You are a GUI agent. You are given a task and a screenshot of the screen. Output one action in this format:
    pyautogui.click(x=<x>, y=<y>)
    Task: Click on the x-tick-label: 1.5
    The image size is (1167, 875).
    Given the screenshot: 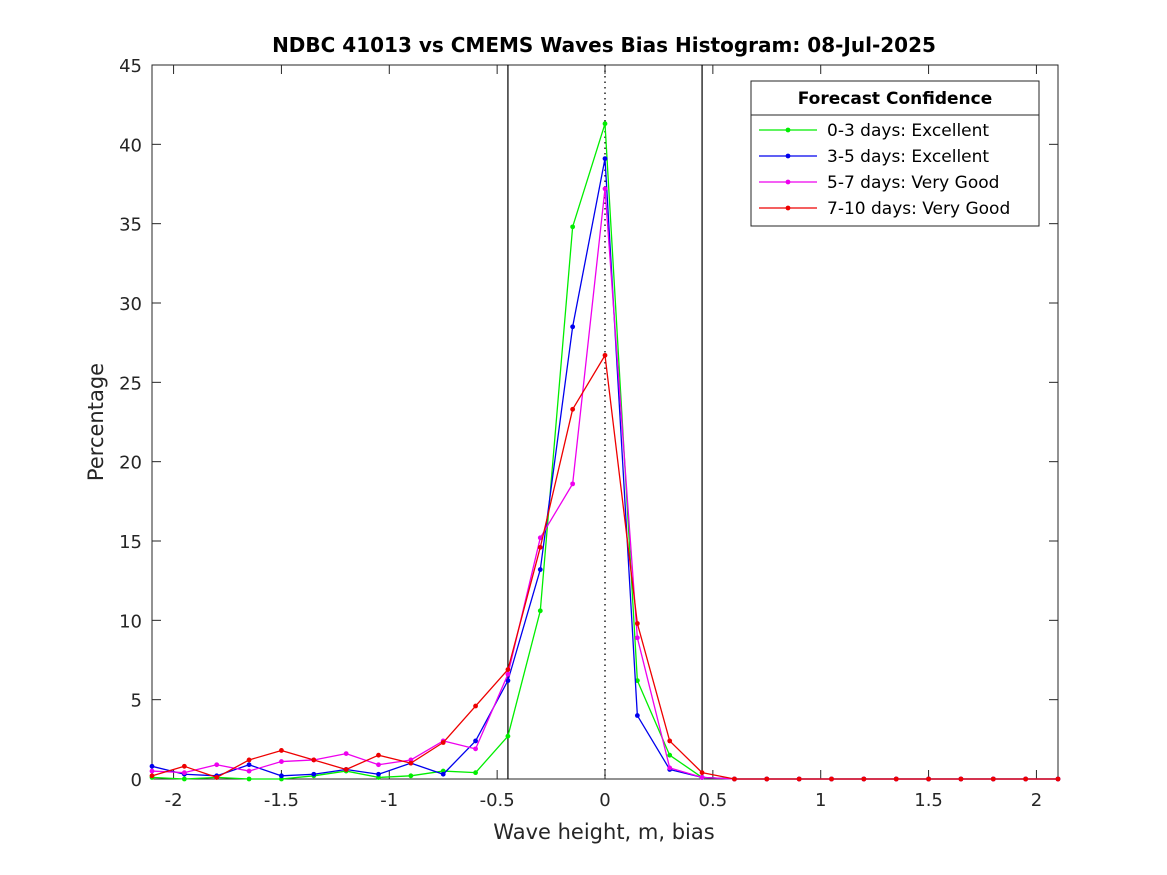 What is the action you would take?
    pyautogui.click(x=928, y=800)
    